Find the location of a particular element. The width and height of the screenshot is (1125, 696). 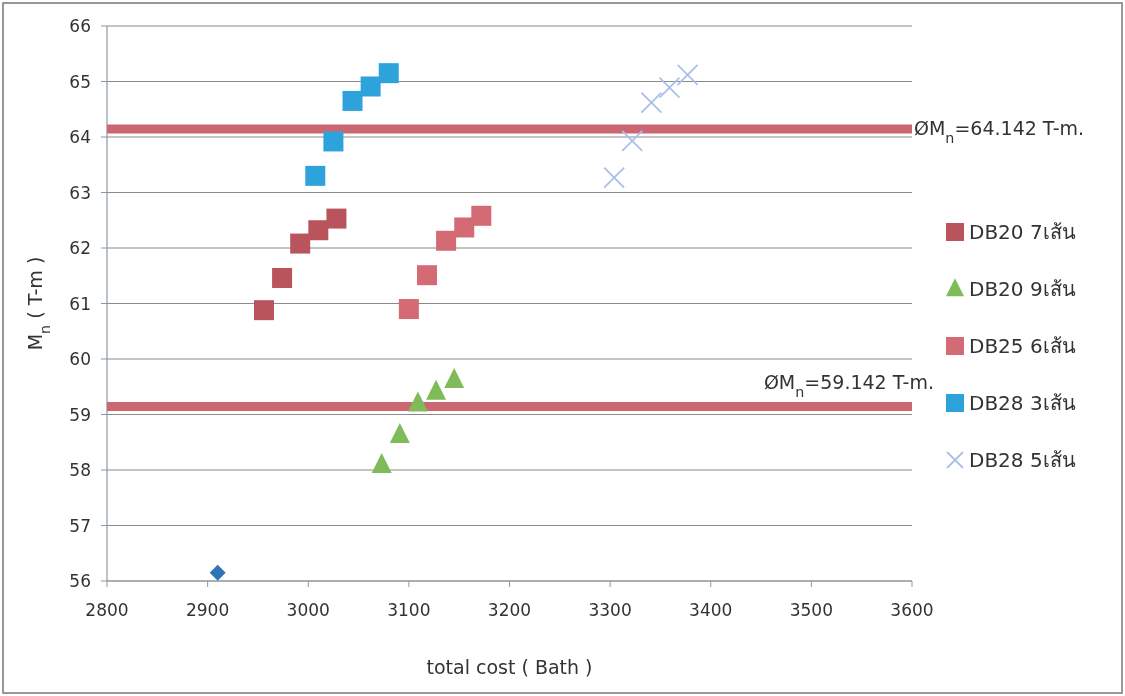

x-tick-label: 3200 is located at coordinates (509, 610).